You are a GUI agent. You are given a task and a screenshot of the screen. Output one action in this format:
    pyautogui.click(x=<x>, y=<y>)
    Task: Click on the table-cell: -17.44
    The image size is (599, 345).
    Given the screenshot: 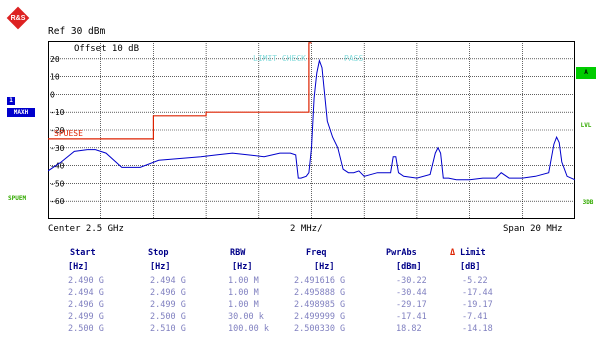 What is the action you would take?
    pyautogui.click(x=477, y=293)
    